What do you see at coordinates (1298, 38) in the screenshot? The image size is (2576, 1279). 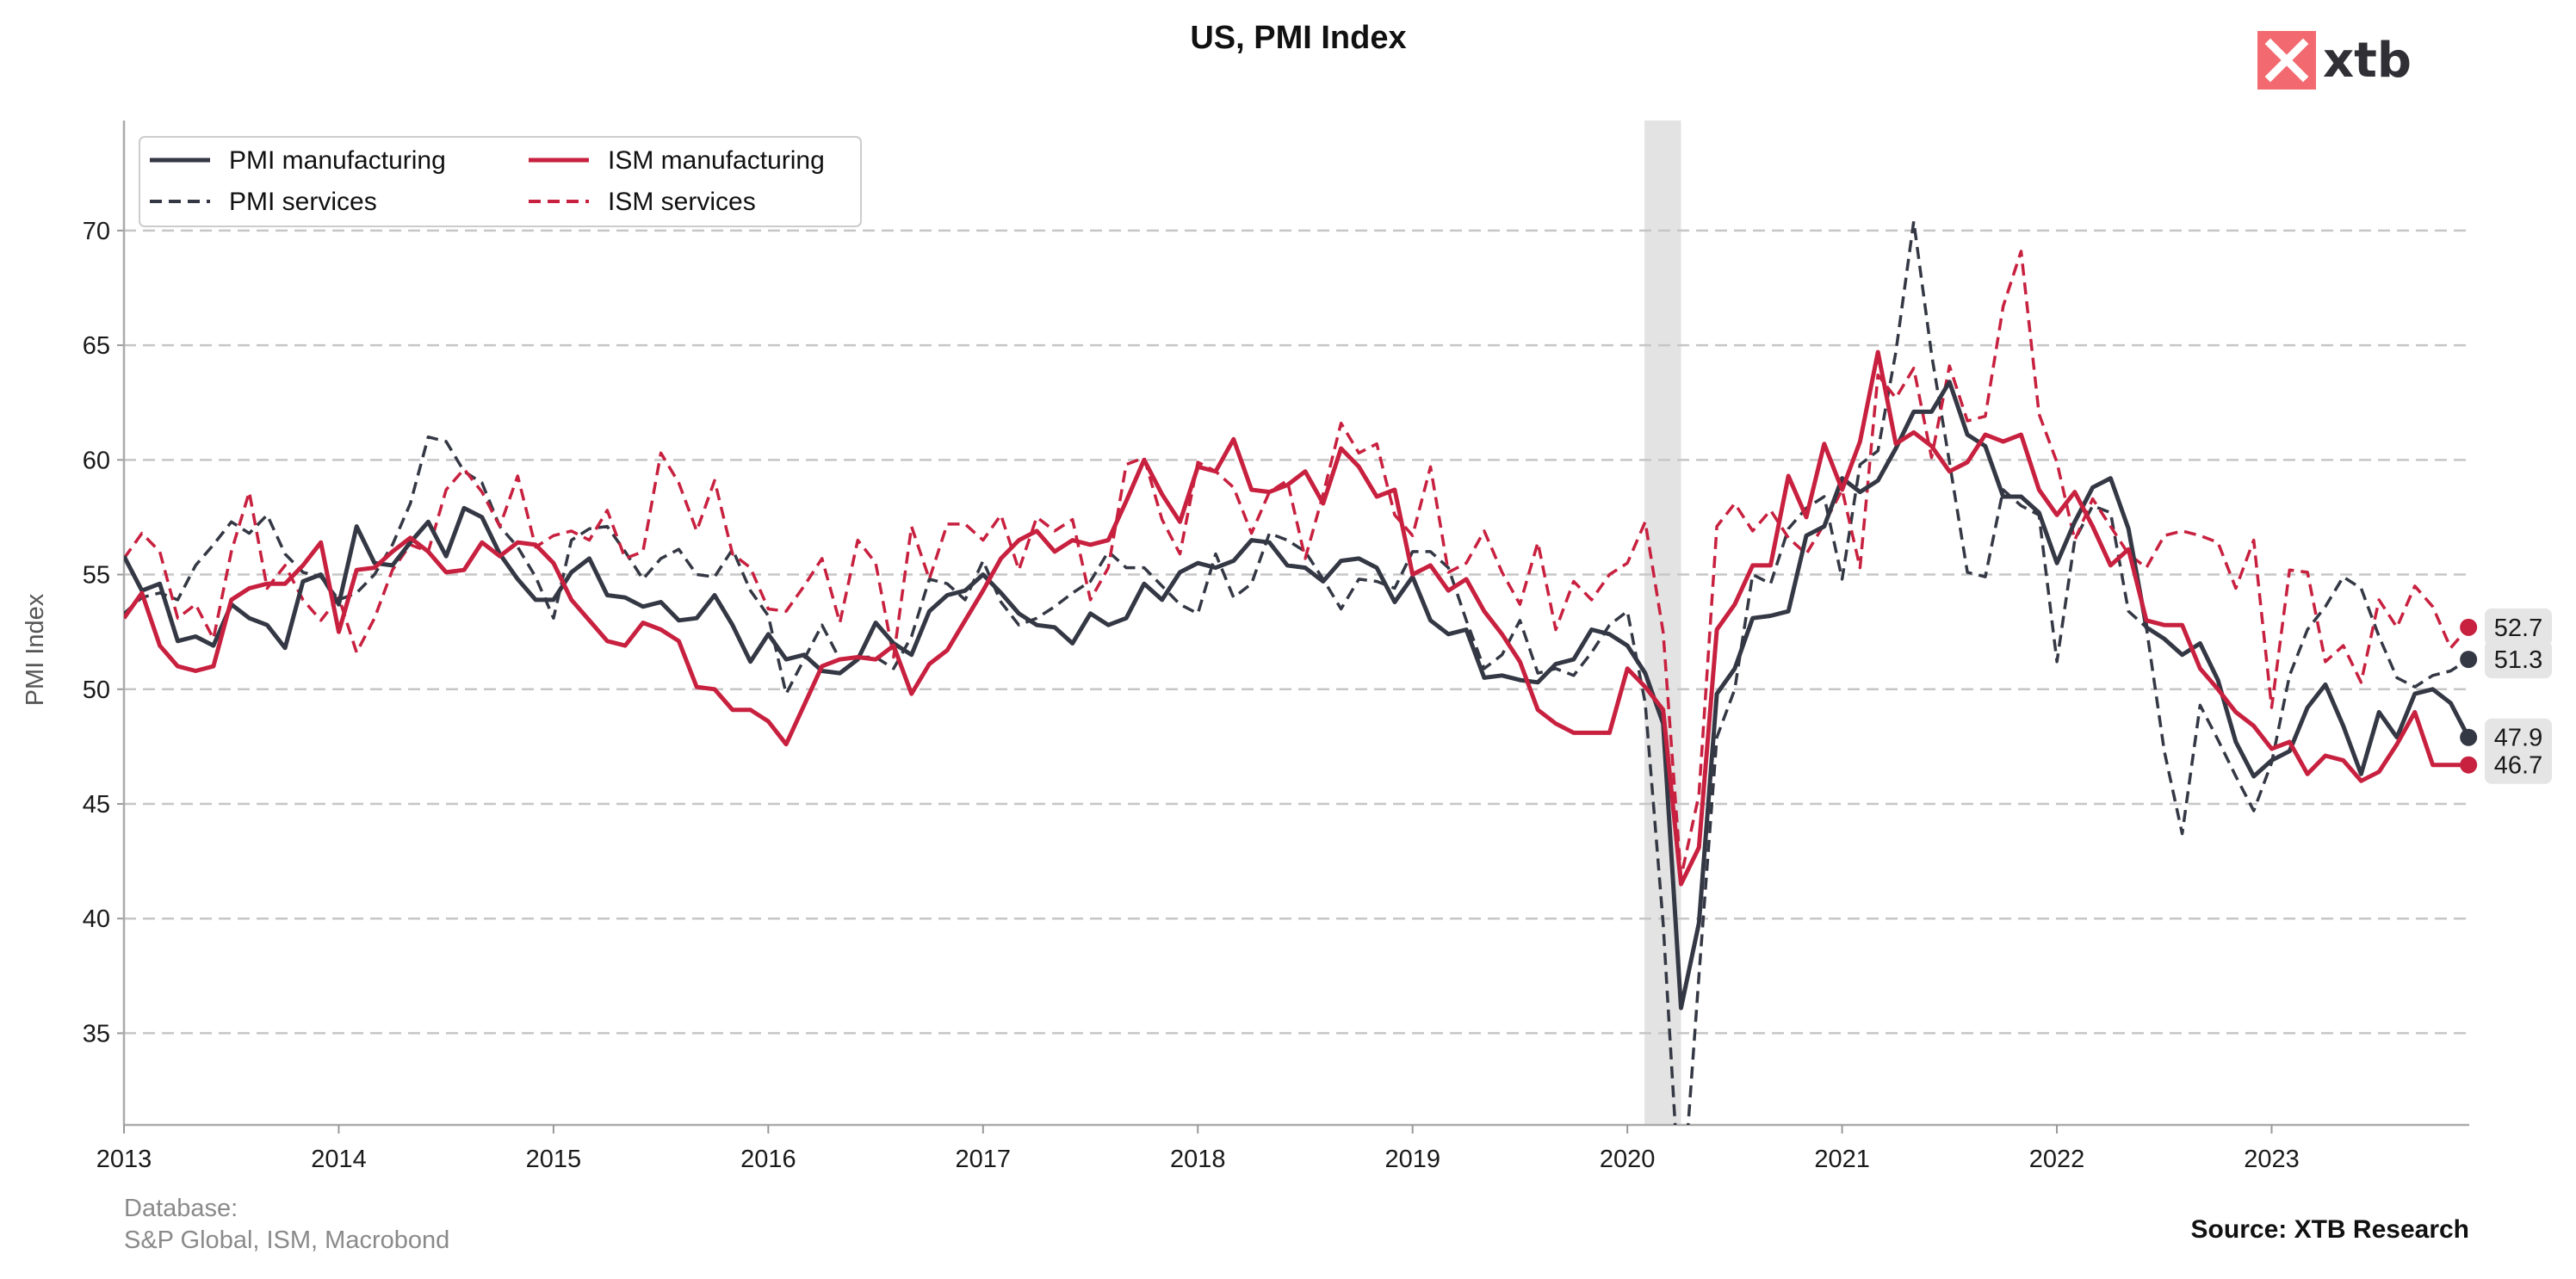 I see `chart-title: US, PMI Index` at bounding box center [1298, 38].